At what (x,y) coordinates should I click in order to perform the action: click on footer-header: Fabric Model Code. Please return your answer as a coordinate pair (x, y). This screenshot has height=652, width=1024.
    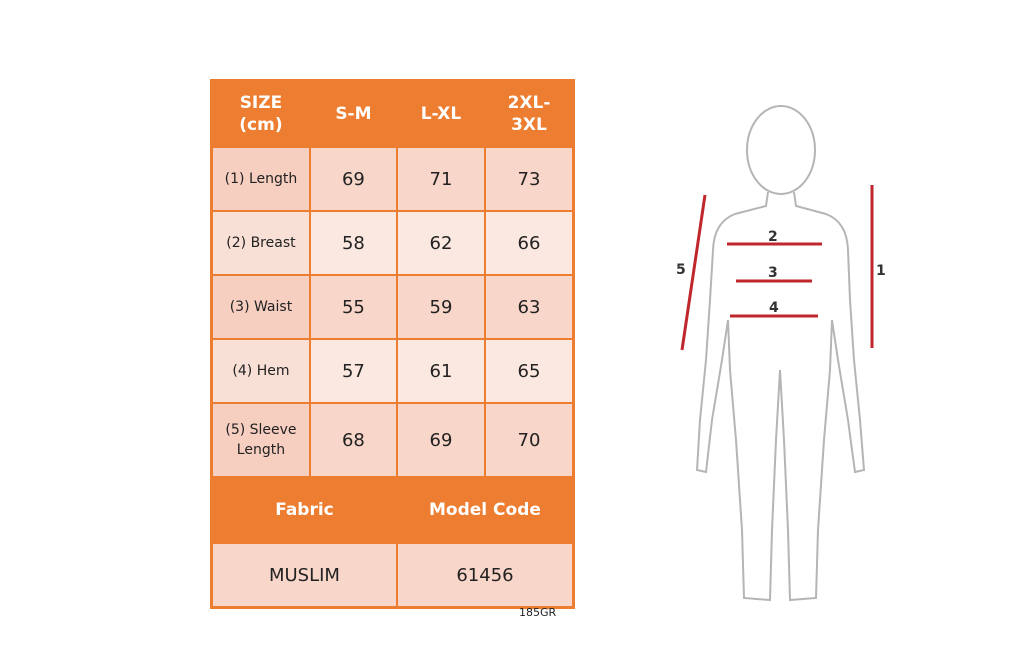
    Looking at the image, I should click on (392, 510).